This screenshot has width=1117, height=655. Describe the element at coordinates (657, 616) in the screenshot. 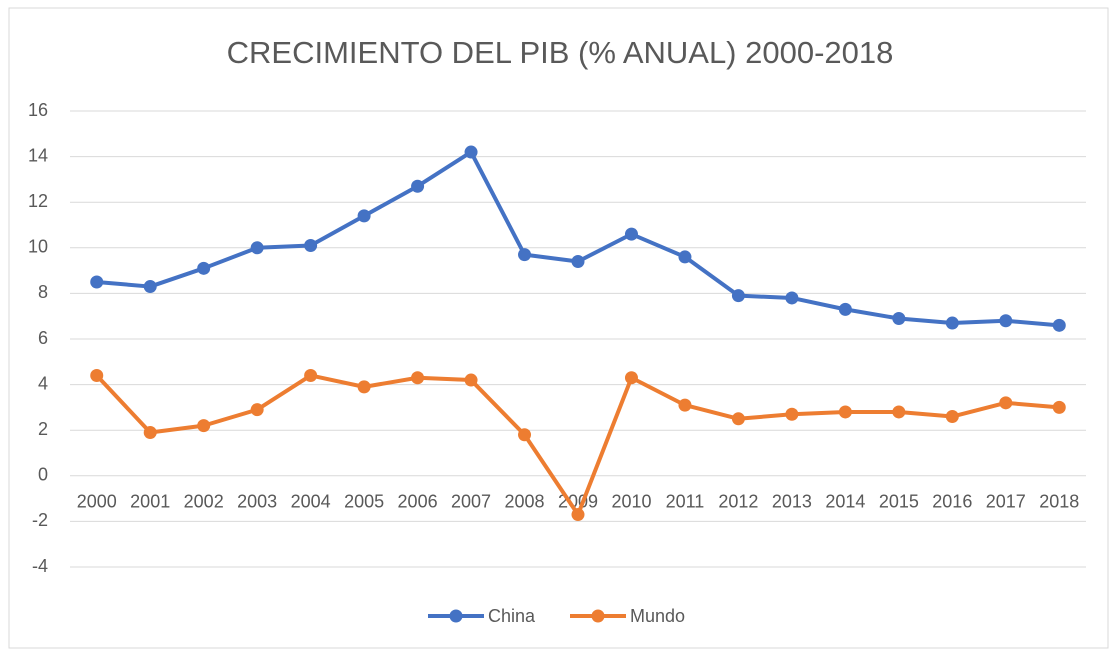

I see `legend-label: Mundo` at that location.